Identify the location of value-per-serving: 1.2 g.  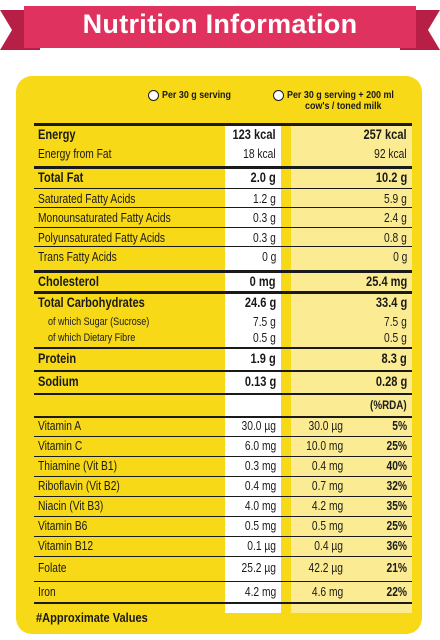
(264, 199).